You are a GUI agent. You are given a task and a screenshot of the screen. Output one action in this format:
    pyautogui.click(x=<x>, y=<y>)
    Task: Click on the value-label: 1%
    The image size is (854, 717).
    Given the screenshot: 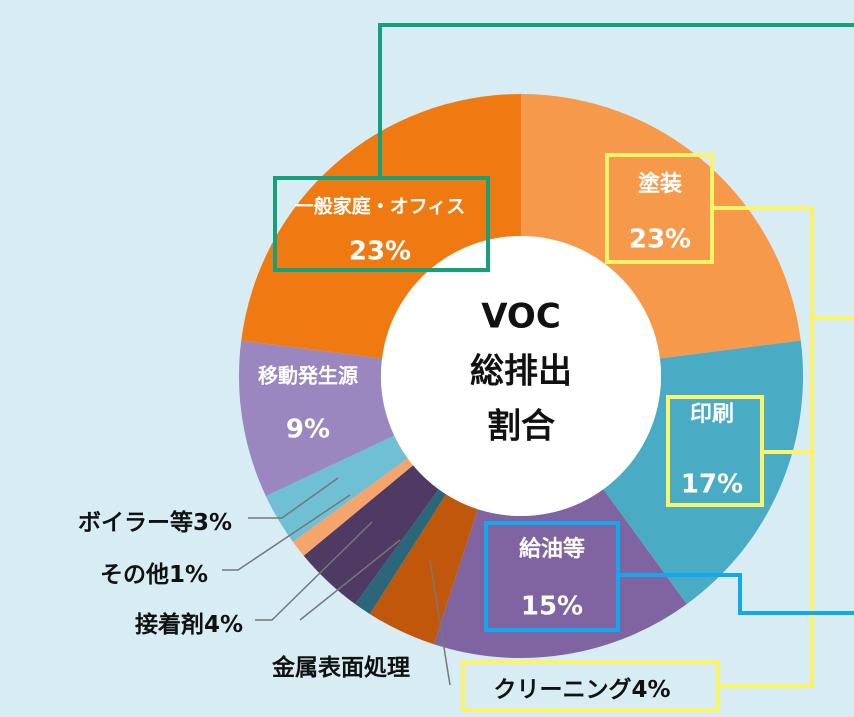 What is the action you would take?
    pyautogui.click(x=188, y=575)
    